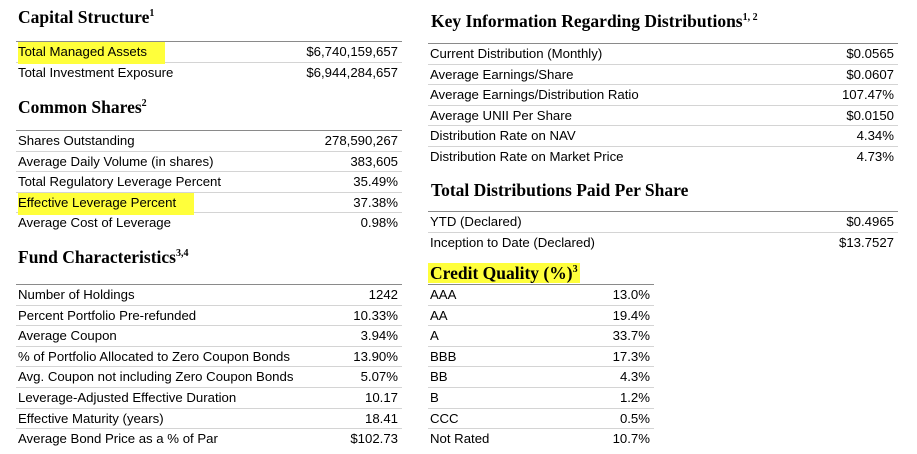 The image size is (917, 454). What do you see at coordinates (503, 136) in the screenshot?
I see `row-label: Distribution Rate on NAV` at bounding box center [503, 136].